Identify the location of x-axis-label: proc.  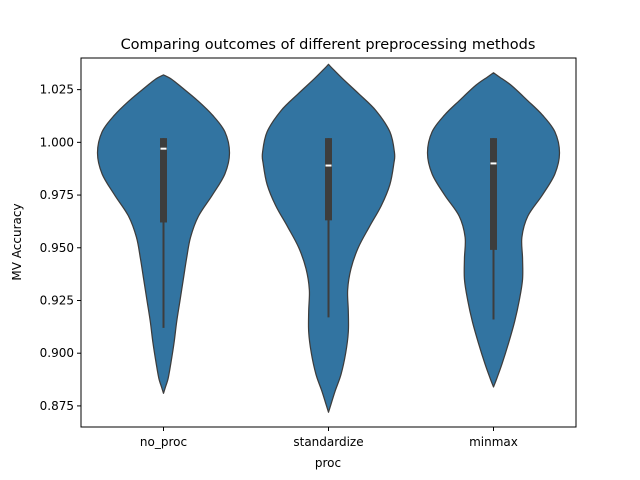
(328, 463).